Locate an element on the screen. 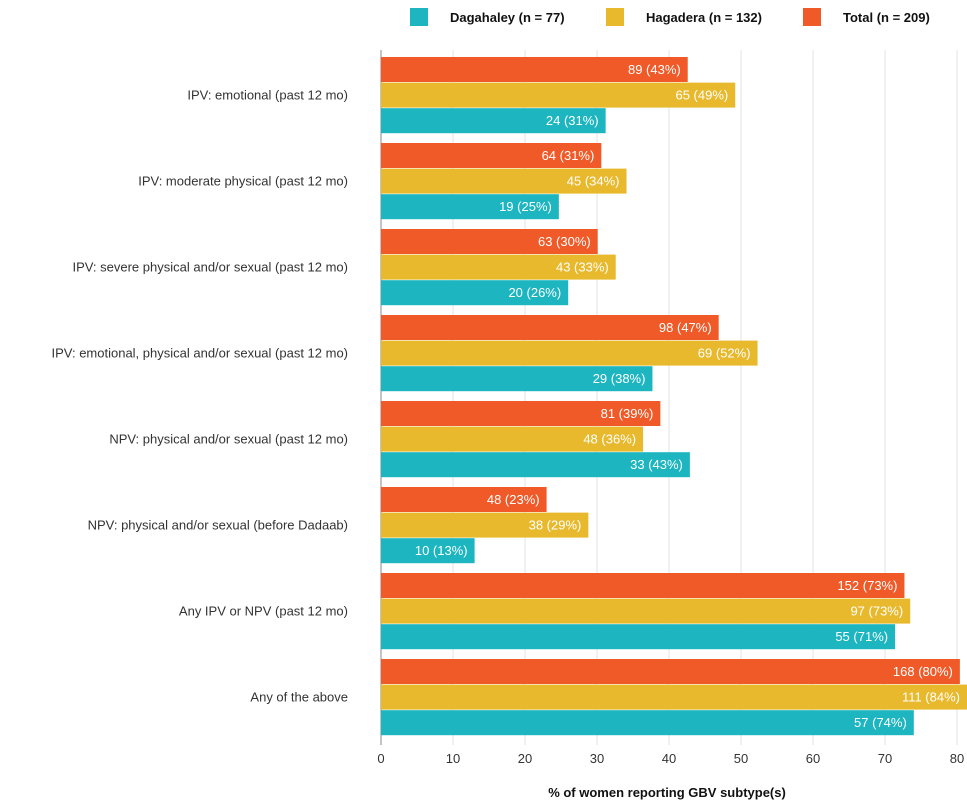 Image resolution: width=967 pixels, height=803 pixels. x-tick-label: 60 is located at coordinates (813, 758).